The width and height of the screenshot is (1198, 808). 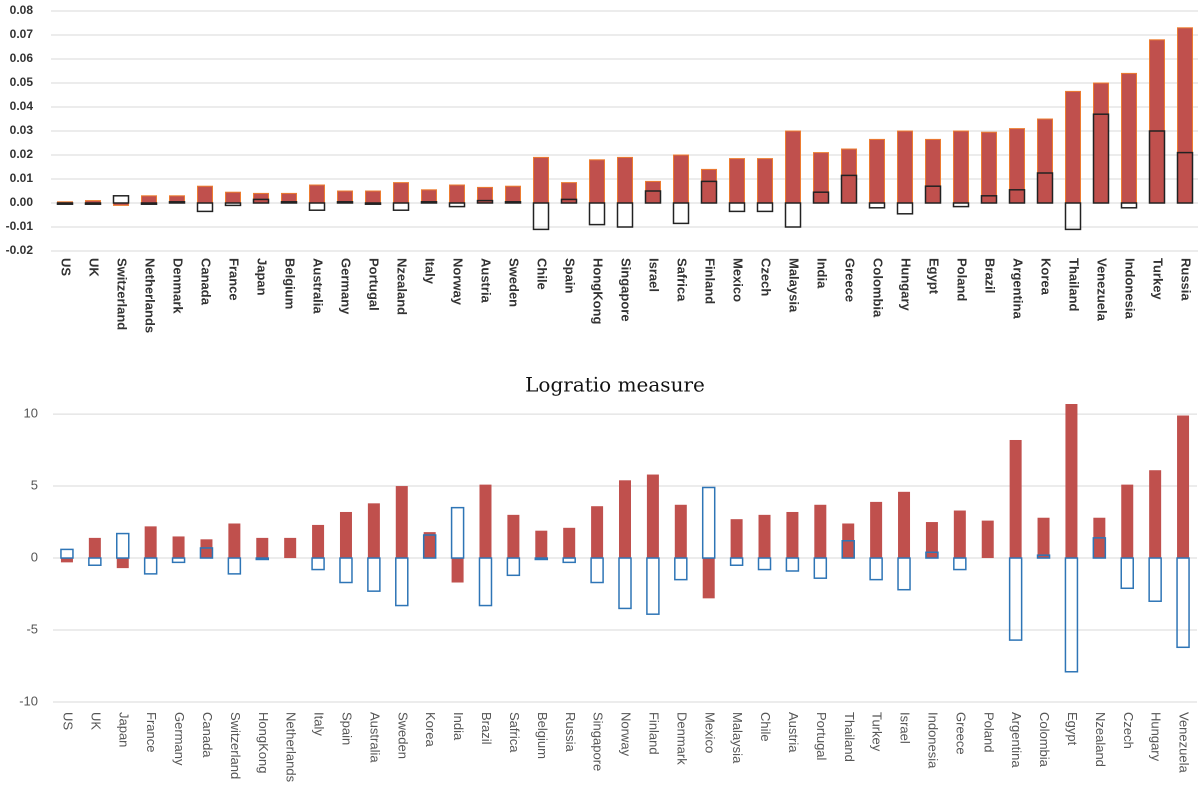 I want to click on y-tick-label: 0.02, so click(x=22, y=154).